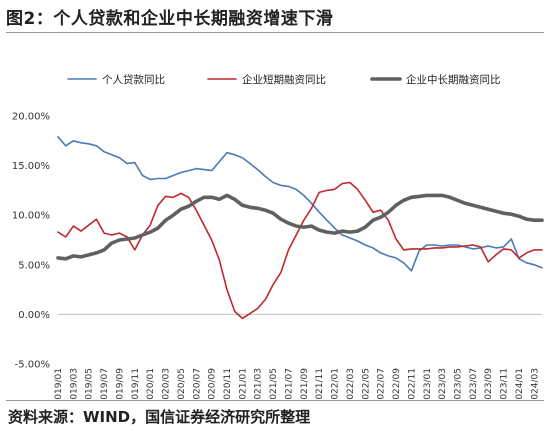  Describe the element at coordinates (74, 384) in the screenshot. I see `x-tick-label: 2019/03` at that location.